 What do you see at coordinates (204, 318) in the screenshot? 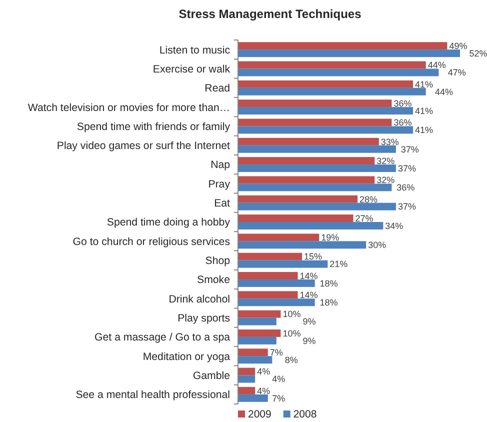
I see `y-tick-label: Play sports` at bounding box center [204, 318].